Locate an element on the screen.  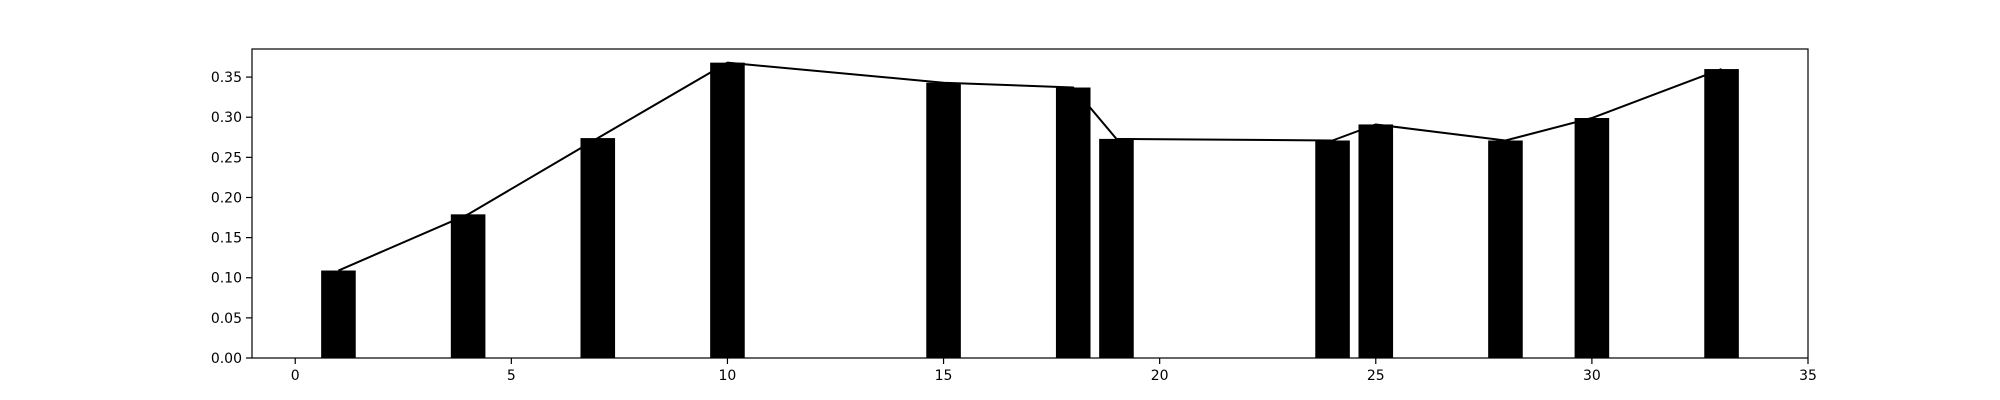
y-tick-label-7: 0.35 is located at coordinates (226, 78).